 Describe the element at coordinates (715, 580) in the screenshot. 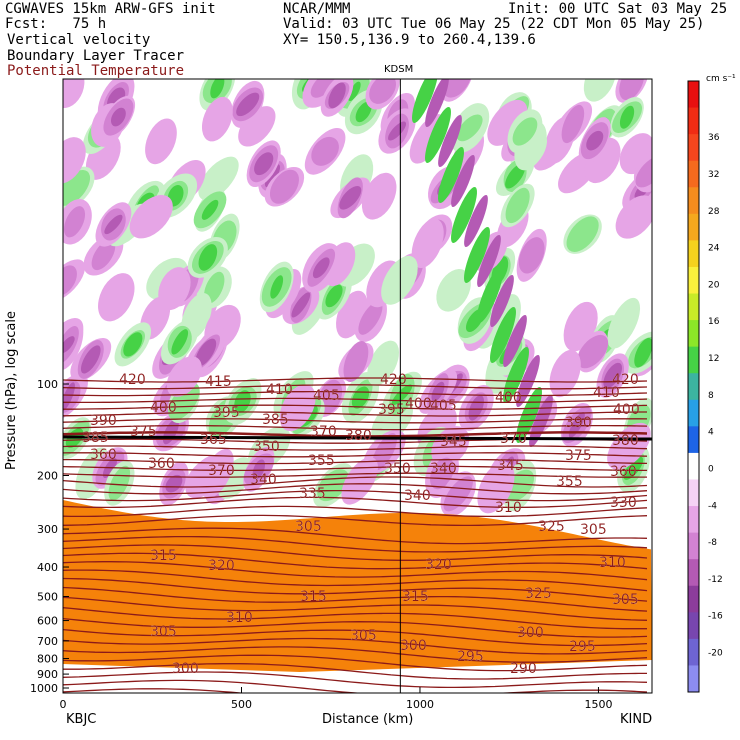

I see `colorbar-label: -12` at that location.